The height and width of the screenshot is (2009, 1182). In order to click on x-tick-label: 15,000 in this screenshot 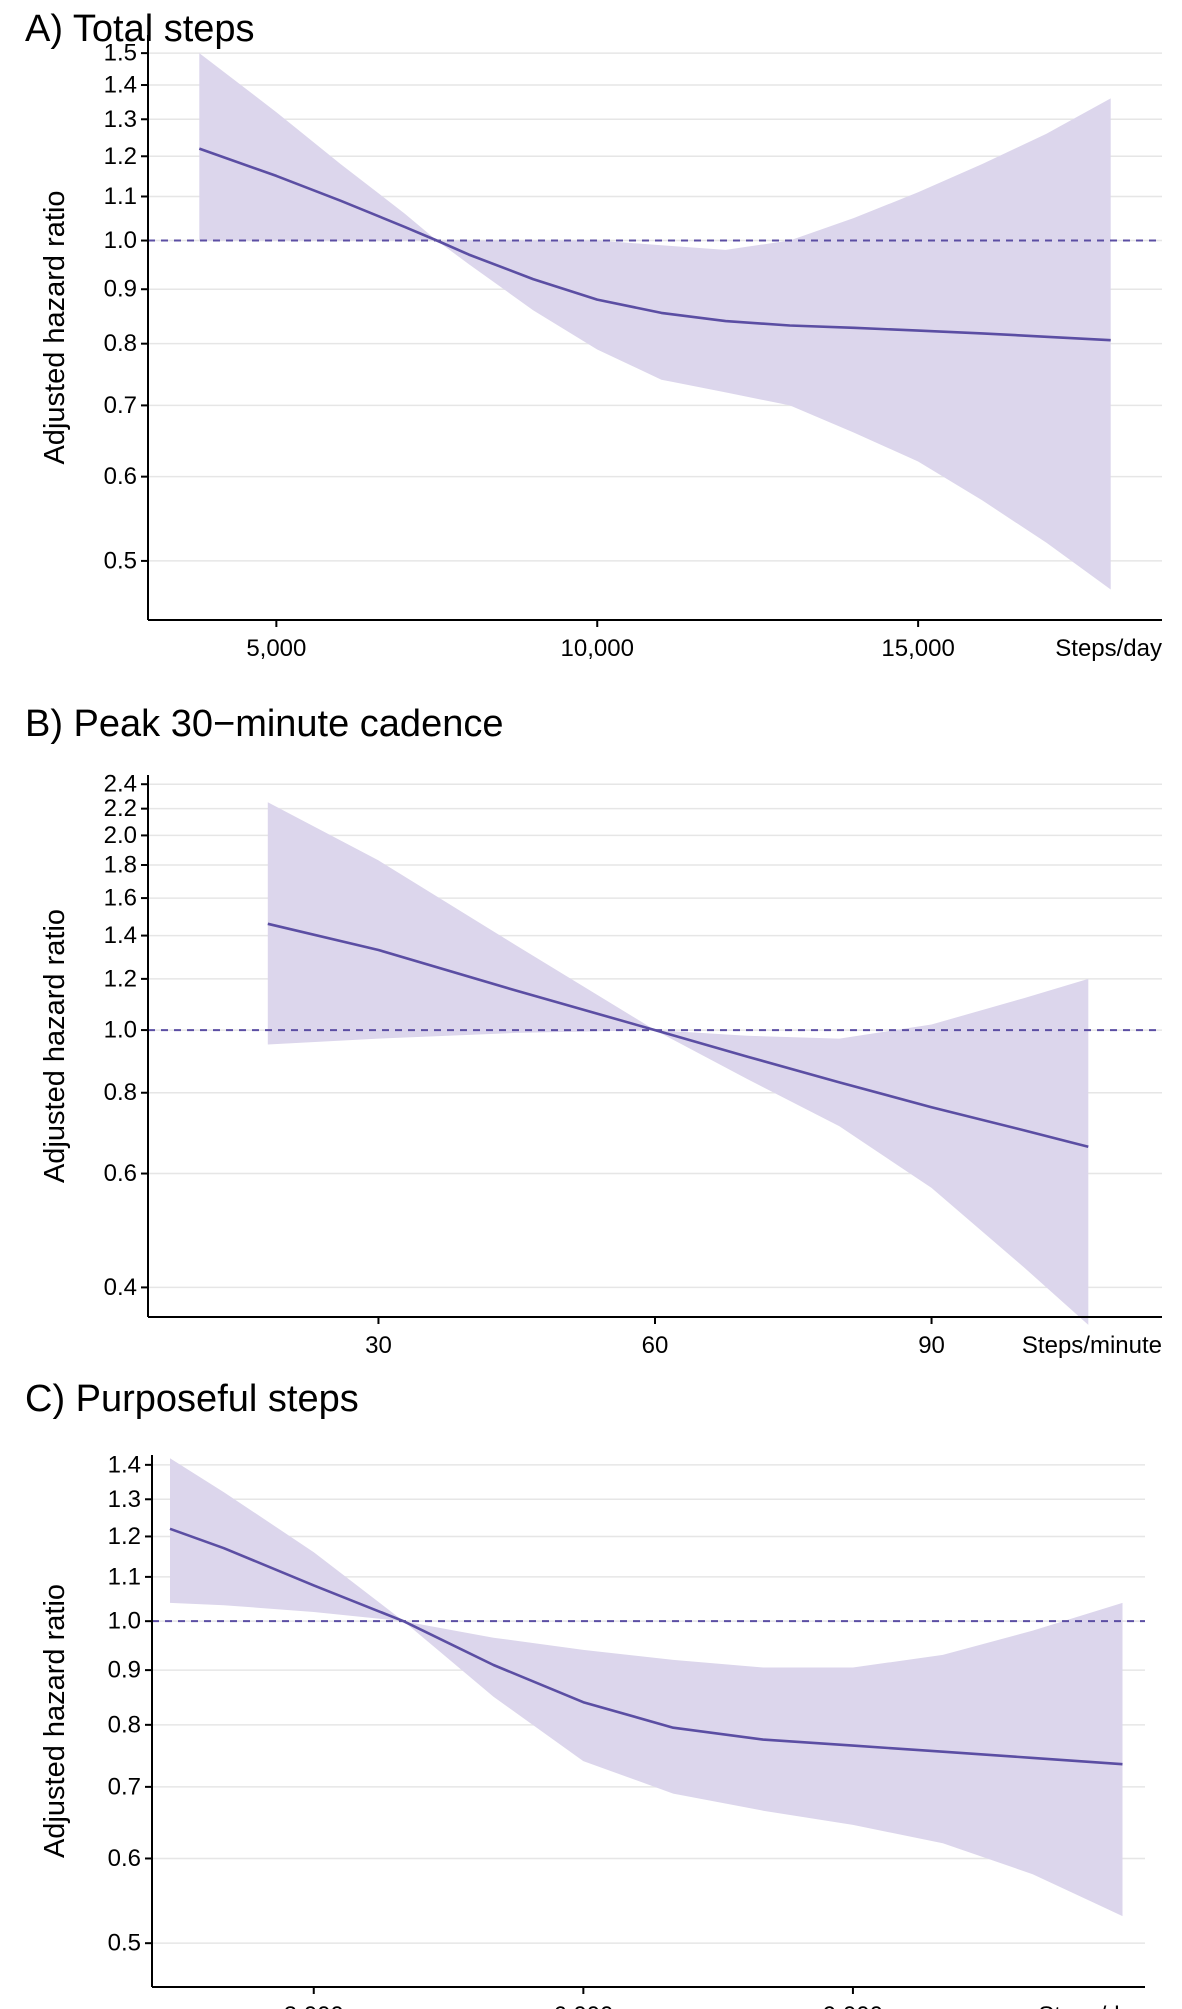, I will do `click(917, 648)`.